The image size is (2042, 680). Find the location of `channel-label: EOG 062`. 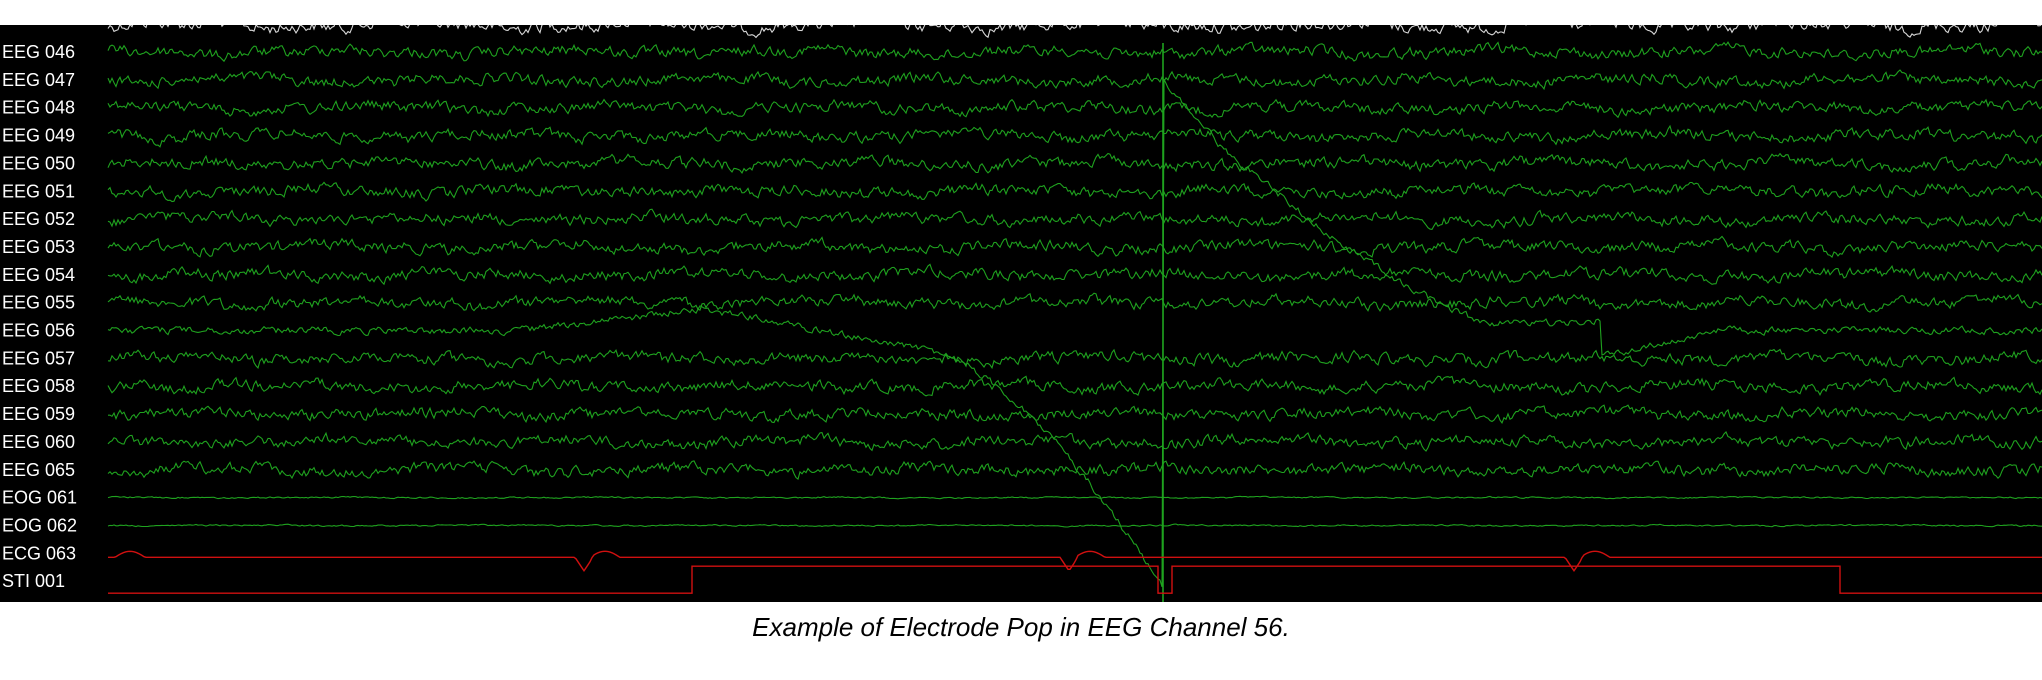

channel-label: EOG 062 is located at coordinates (39, 525).